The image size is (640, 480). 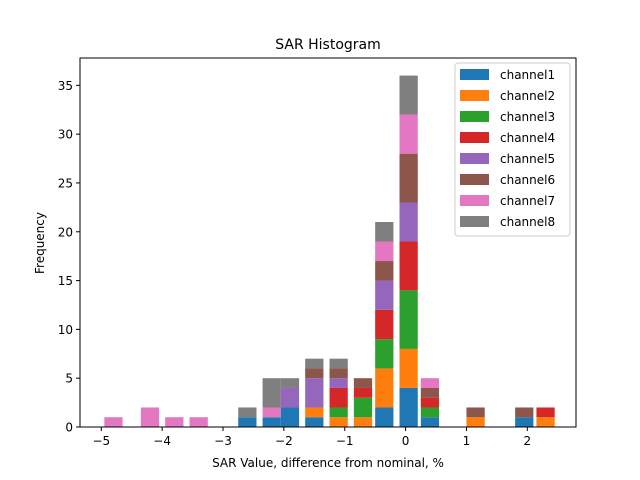 I want to click on legend-swatch-channel6, so click(x=474, y=179).